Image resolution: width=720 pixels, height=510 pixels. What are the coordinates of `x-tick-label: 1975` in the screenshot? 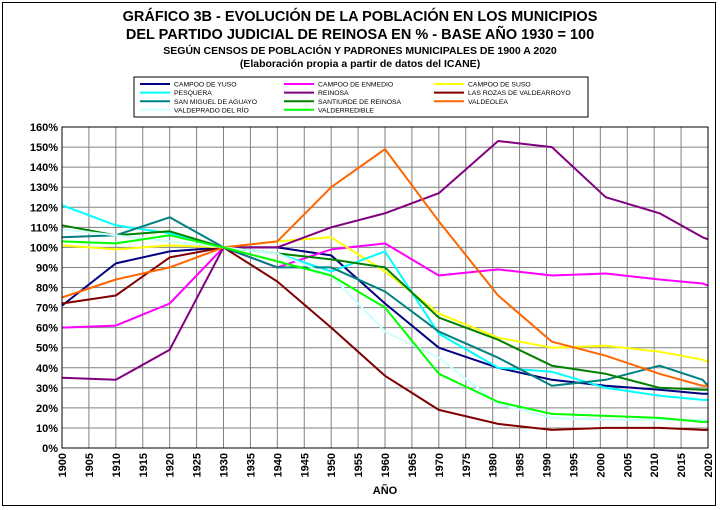 It's located at (467, 465).